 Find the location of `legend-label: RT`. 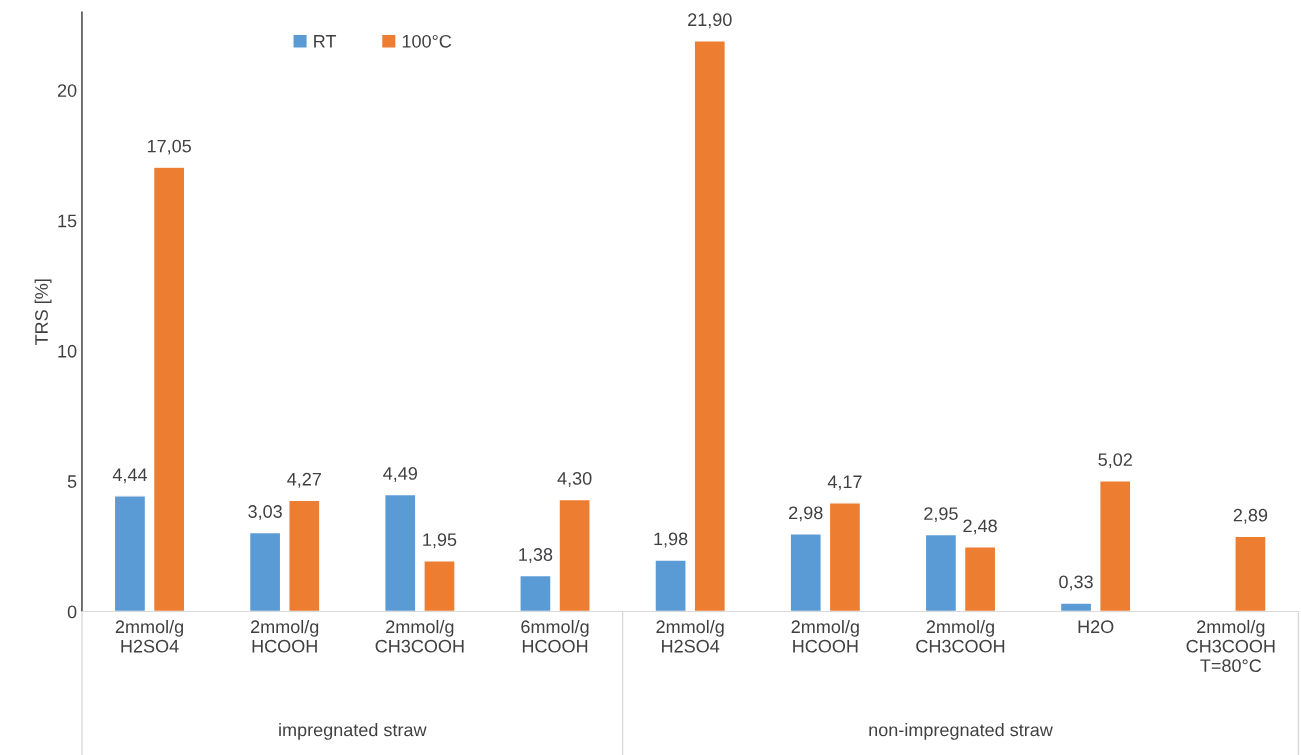

legend-label: RT is located at coordinates (325, 41).